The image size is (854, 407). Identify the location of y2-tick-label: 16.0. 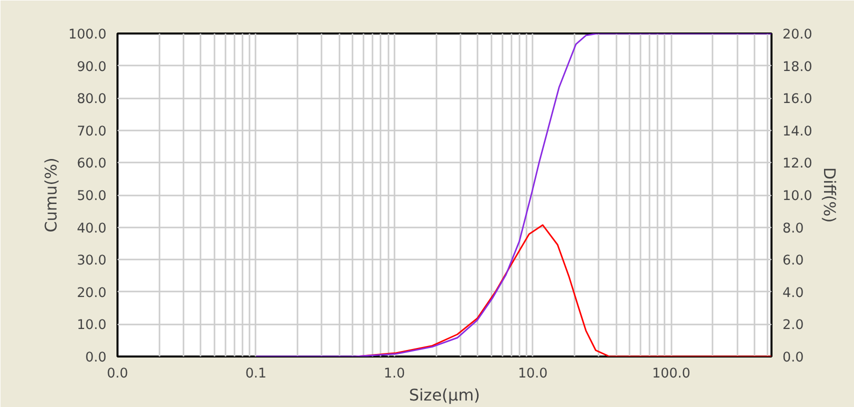
(797, 100).